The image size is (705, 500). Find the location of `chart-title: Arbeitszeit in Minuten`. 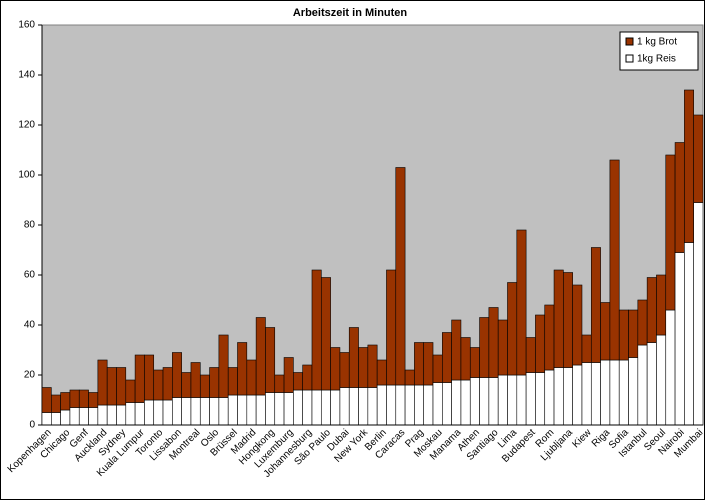

chart-title: Arbeitszeit in Minuten is located at coordinates (350, 13).